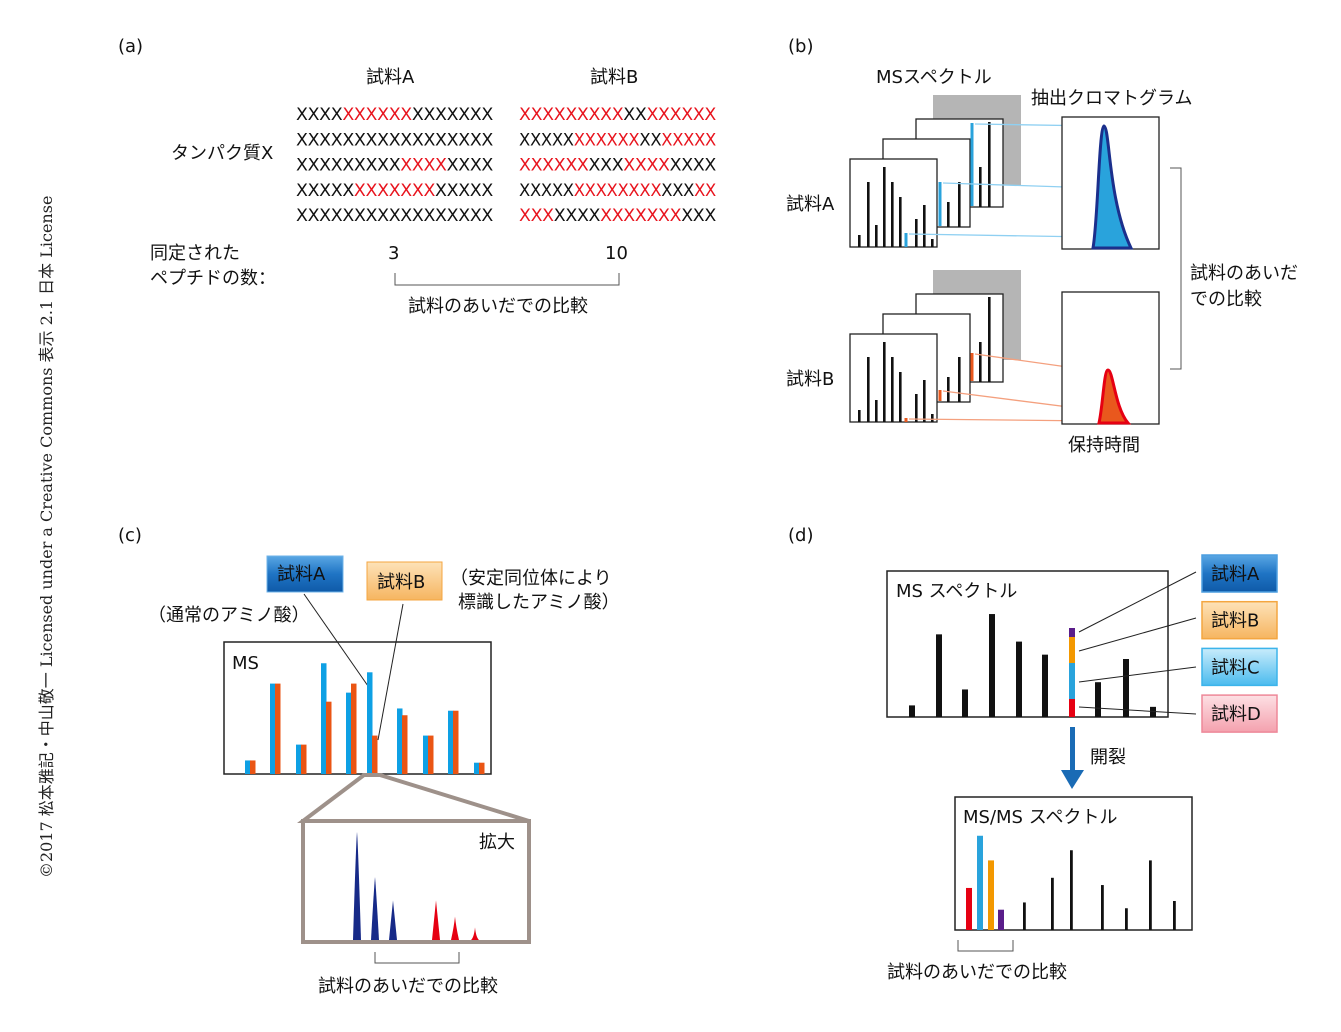 The height and width of the screenshot is (1032, 1341). I want to click on zoom-box, so click(416, 881).